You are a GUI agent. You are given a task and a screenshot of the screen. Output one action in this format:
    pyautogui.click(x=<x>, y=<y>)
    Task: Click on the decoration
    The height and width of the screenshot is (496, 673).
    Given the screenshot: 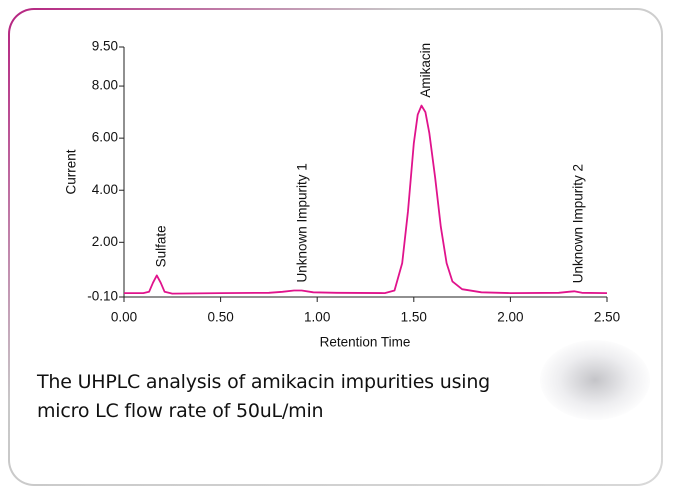 What is the action you would take?
    pyautogui.click(x=595, y=380)
    